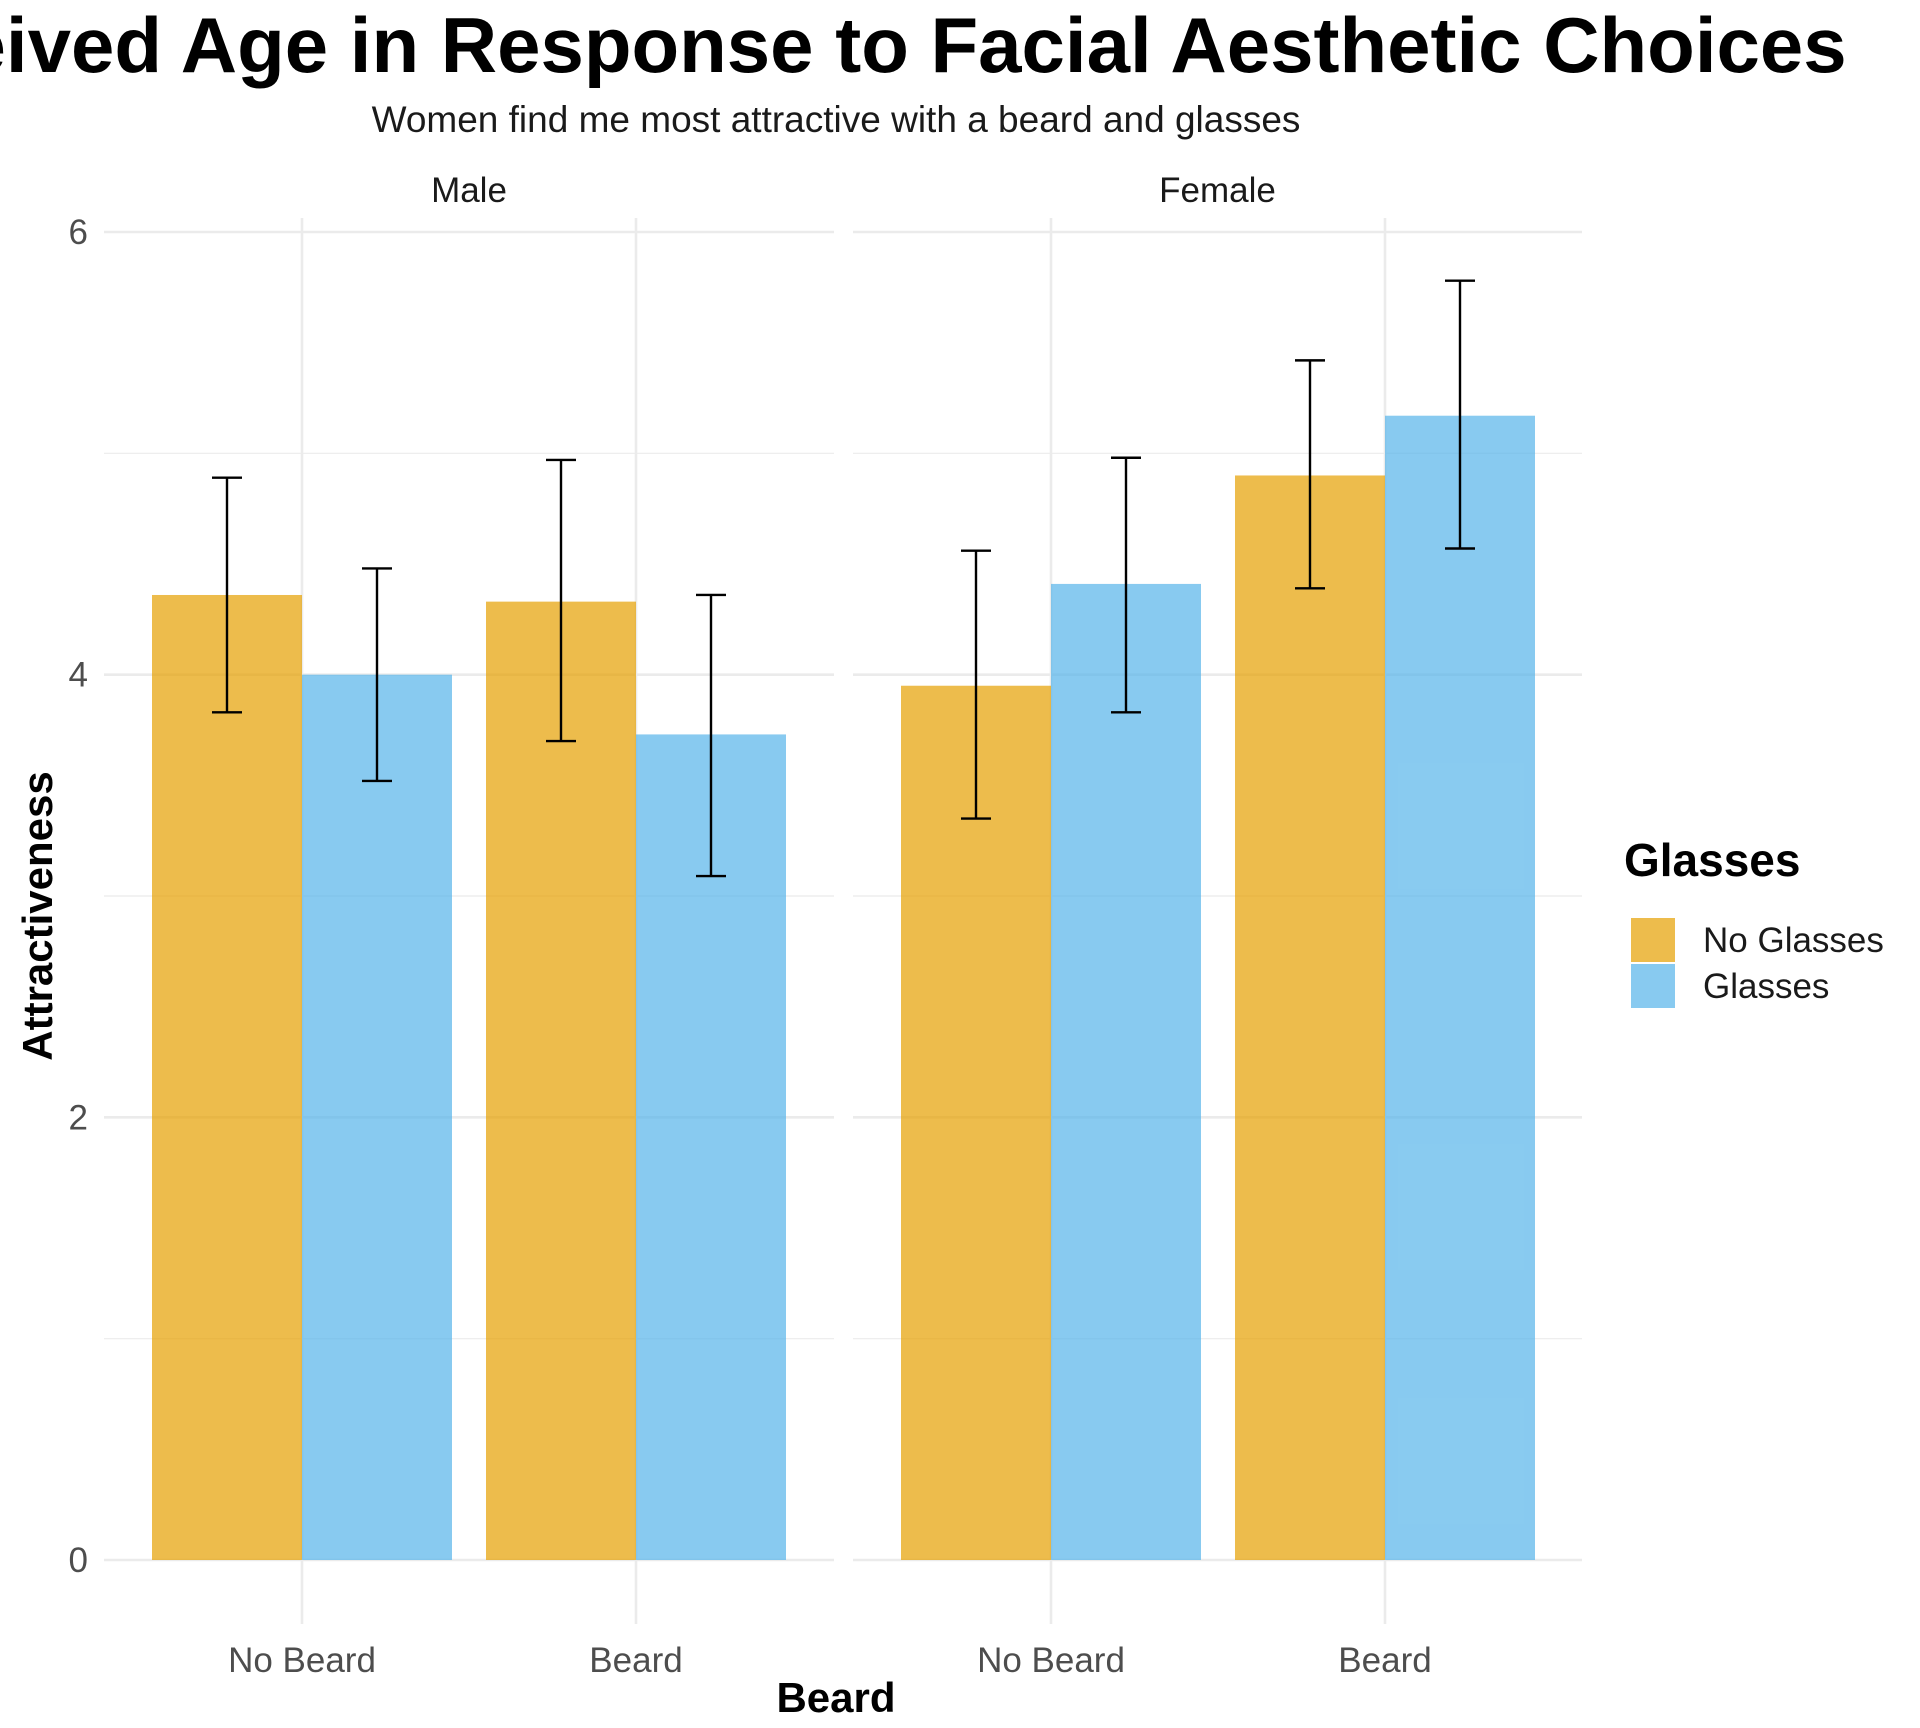 The width and height of the screenshot is (1920, 1728). Describe the element at coordinates (1217, 190) in the screenshot. I see `facet-strip-label: Female` at that location.